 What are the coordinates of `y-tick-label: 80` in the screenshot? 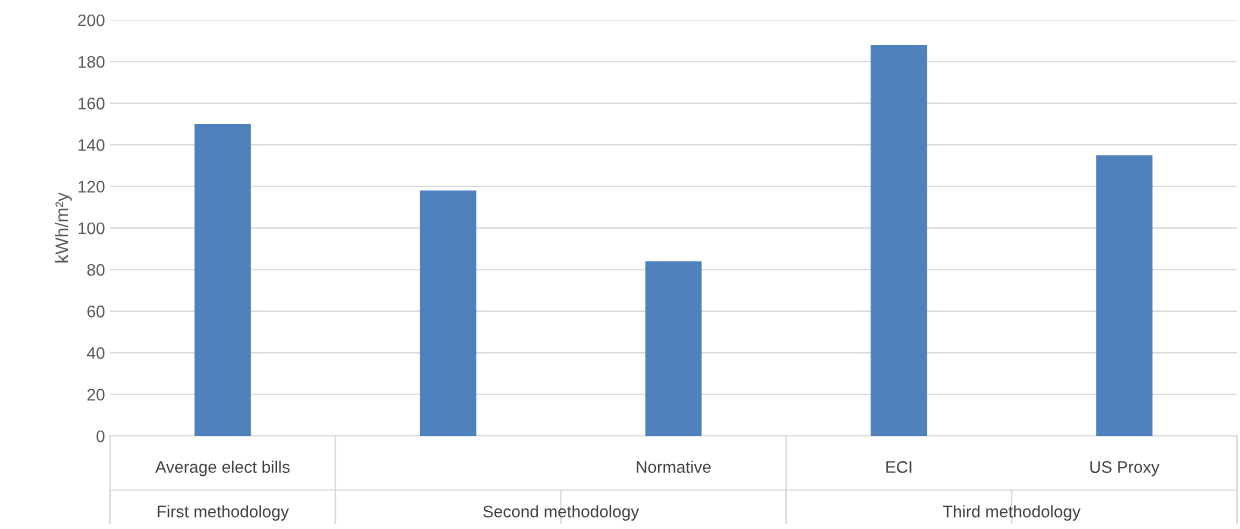 It's located at (96, 270).